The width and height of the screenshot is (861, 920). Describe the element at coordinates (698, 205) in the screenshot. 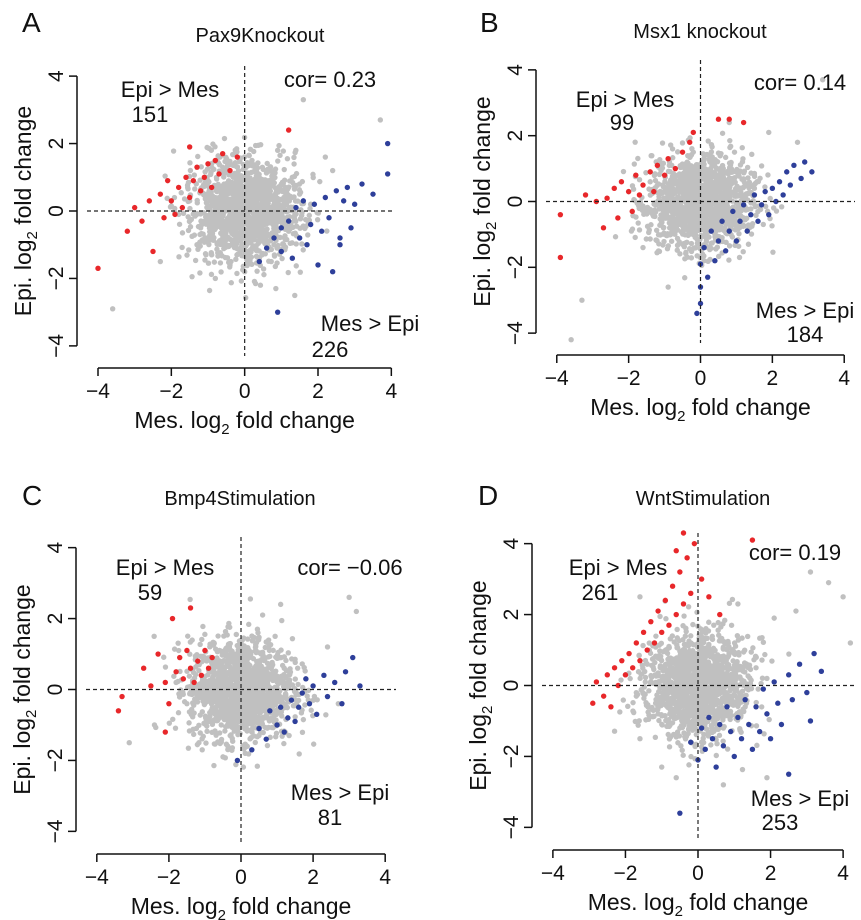

I see `background-cloud` at that location.